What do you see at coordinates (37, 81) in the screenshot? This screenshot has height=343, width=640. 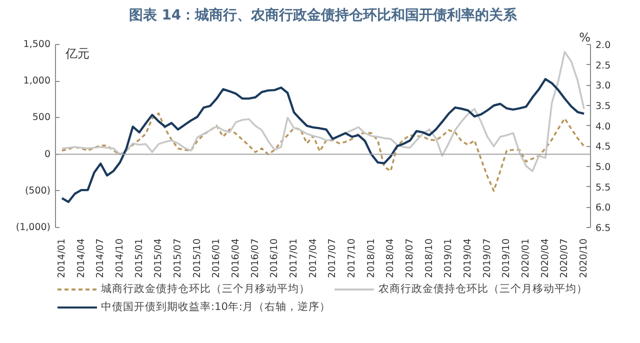 I see `y-tick-label: 1,000` at bounding box center [37, 81].